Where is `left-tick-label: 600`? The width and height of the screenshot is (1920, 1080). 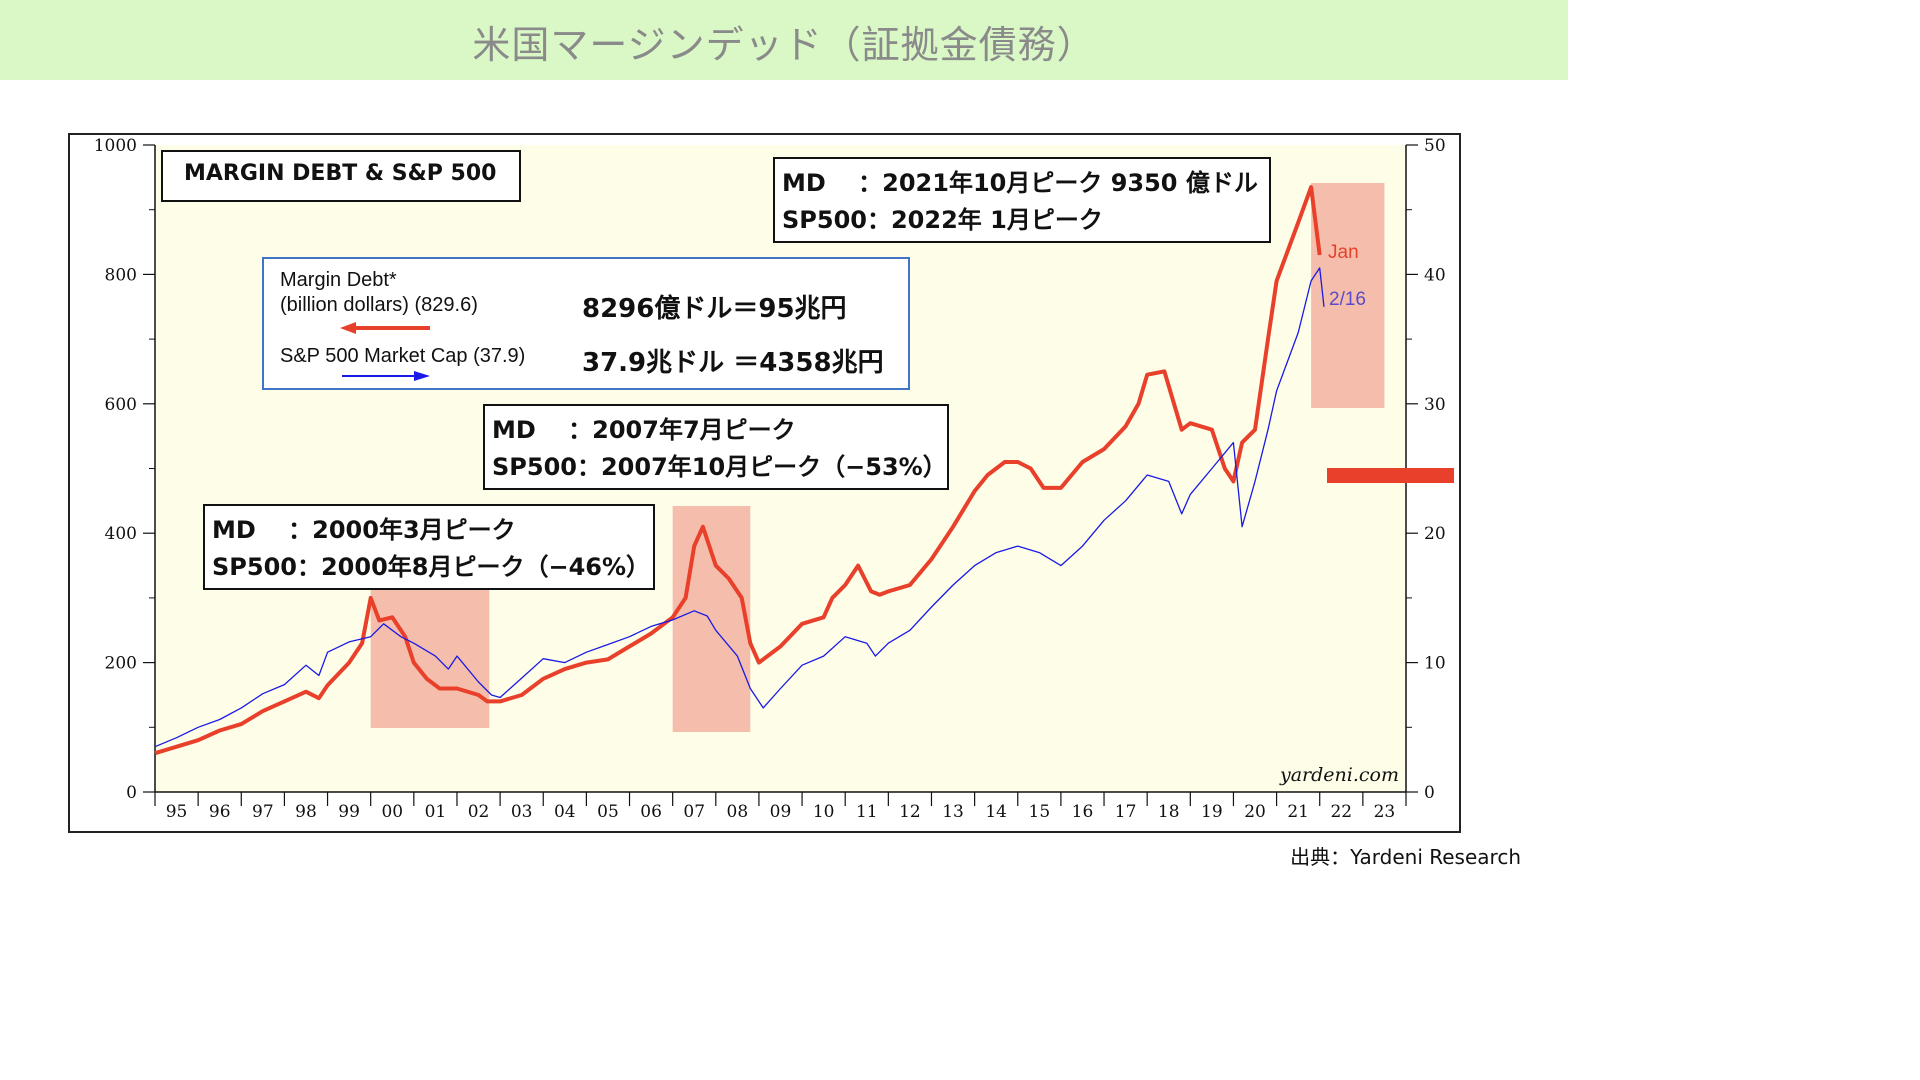 left-tick-label: 600 is located at coordinates (121, 405).